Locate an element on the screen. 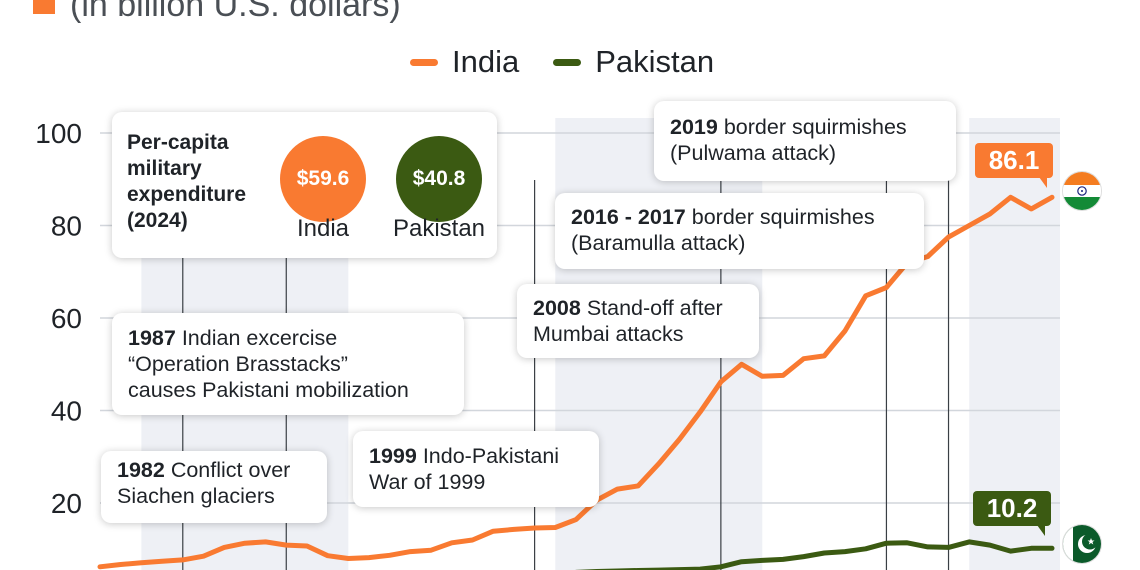 The height and width of the screenshot is (570, 1140). y-tick-label-60: 60 is located at coordinates (66, 318).